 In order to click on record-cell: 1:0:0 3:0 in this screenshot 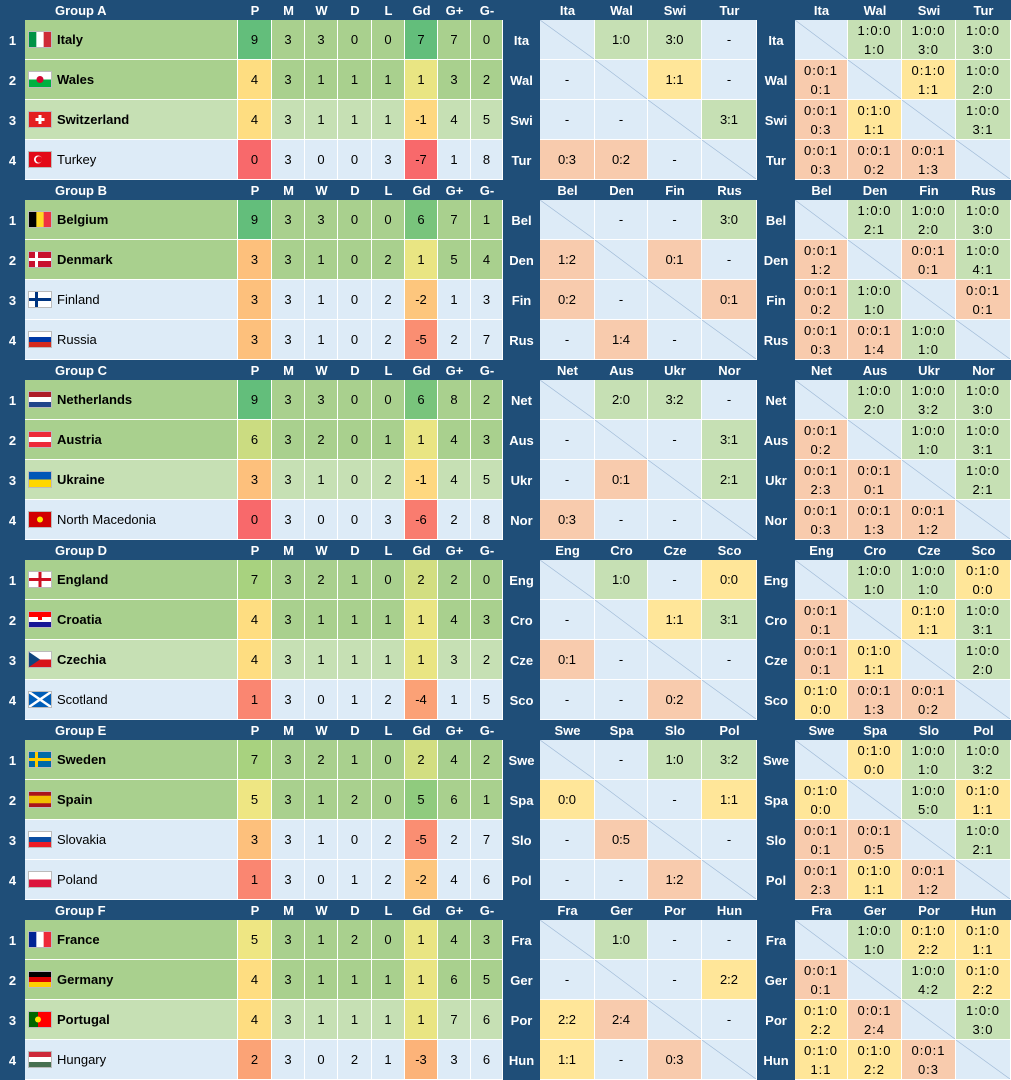, I will do `click(983, 400)`.